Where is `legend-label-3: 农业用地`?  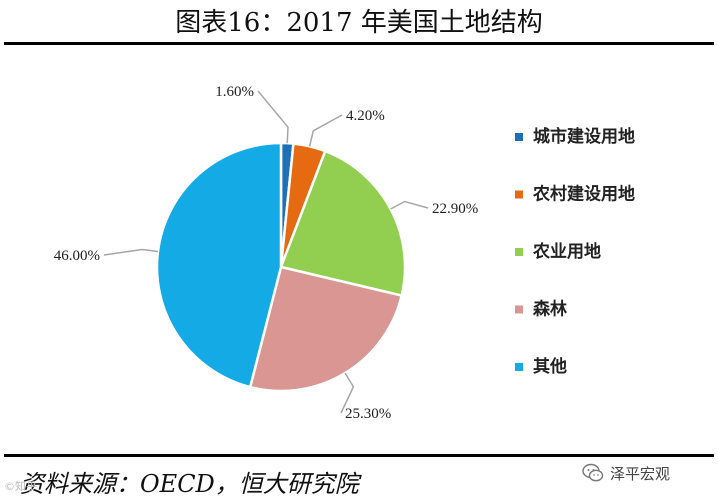 legend-label-3: 农业用地 is located at coordinates (566, 251).